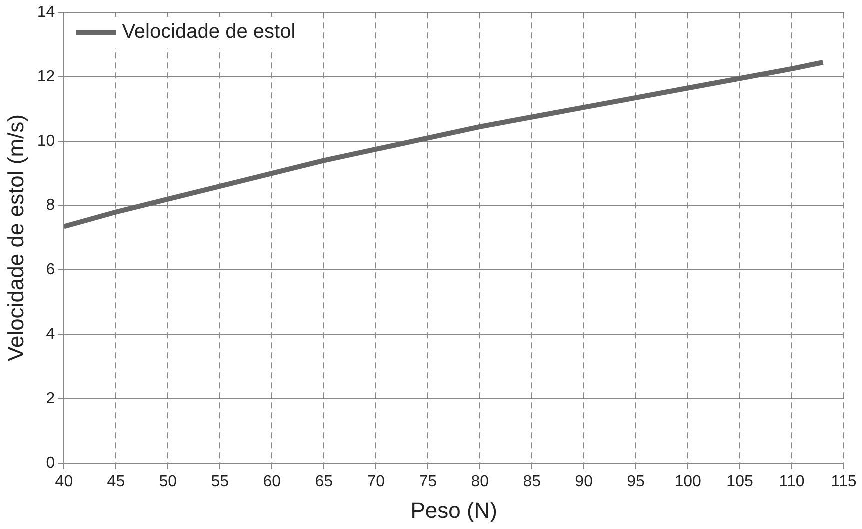  Describe the element at coordinates (844, 481) in the screenshot. I see `x-tick-label: 115` at that location.